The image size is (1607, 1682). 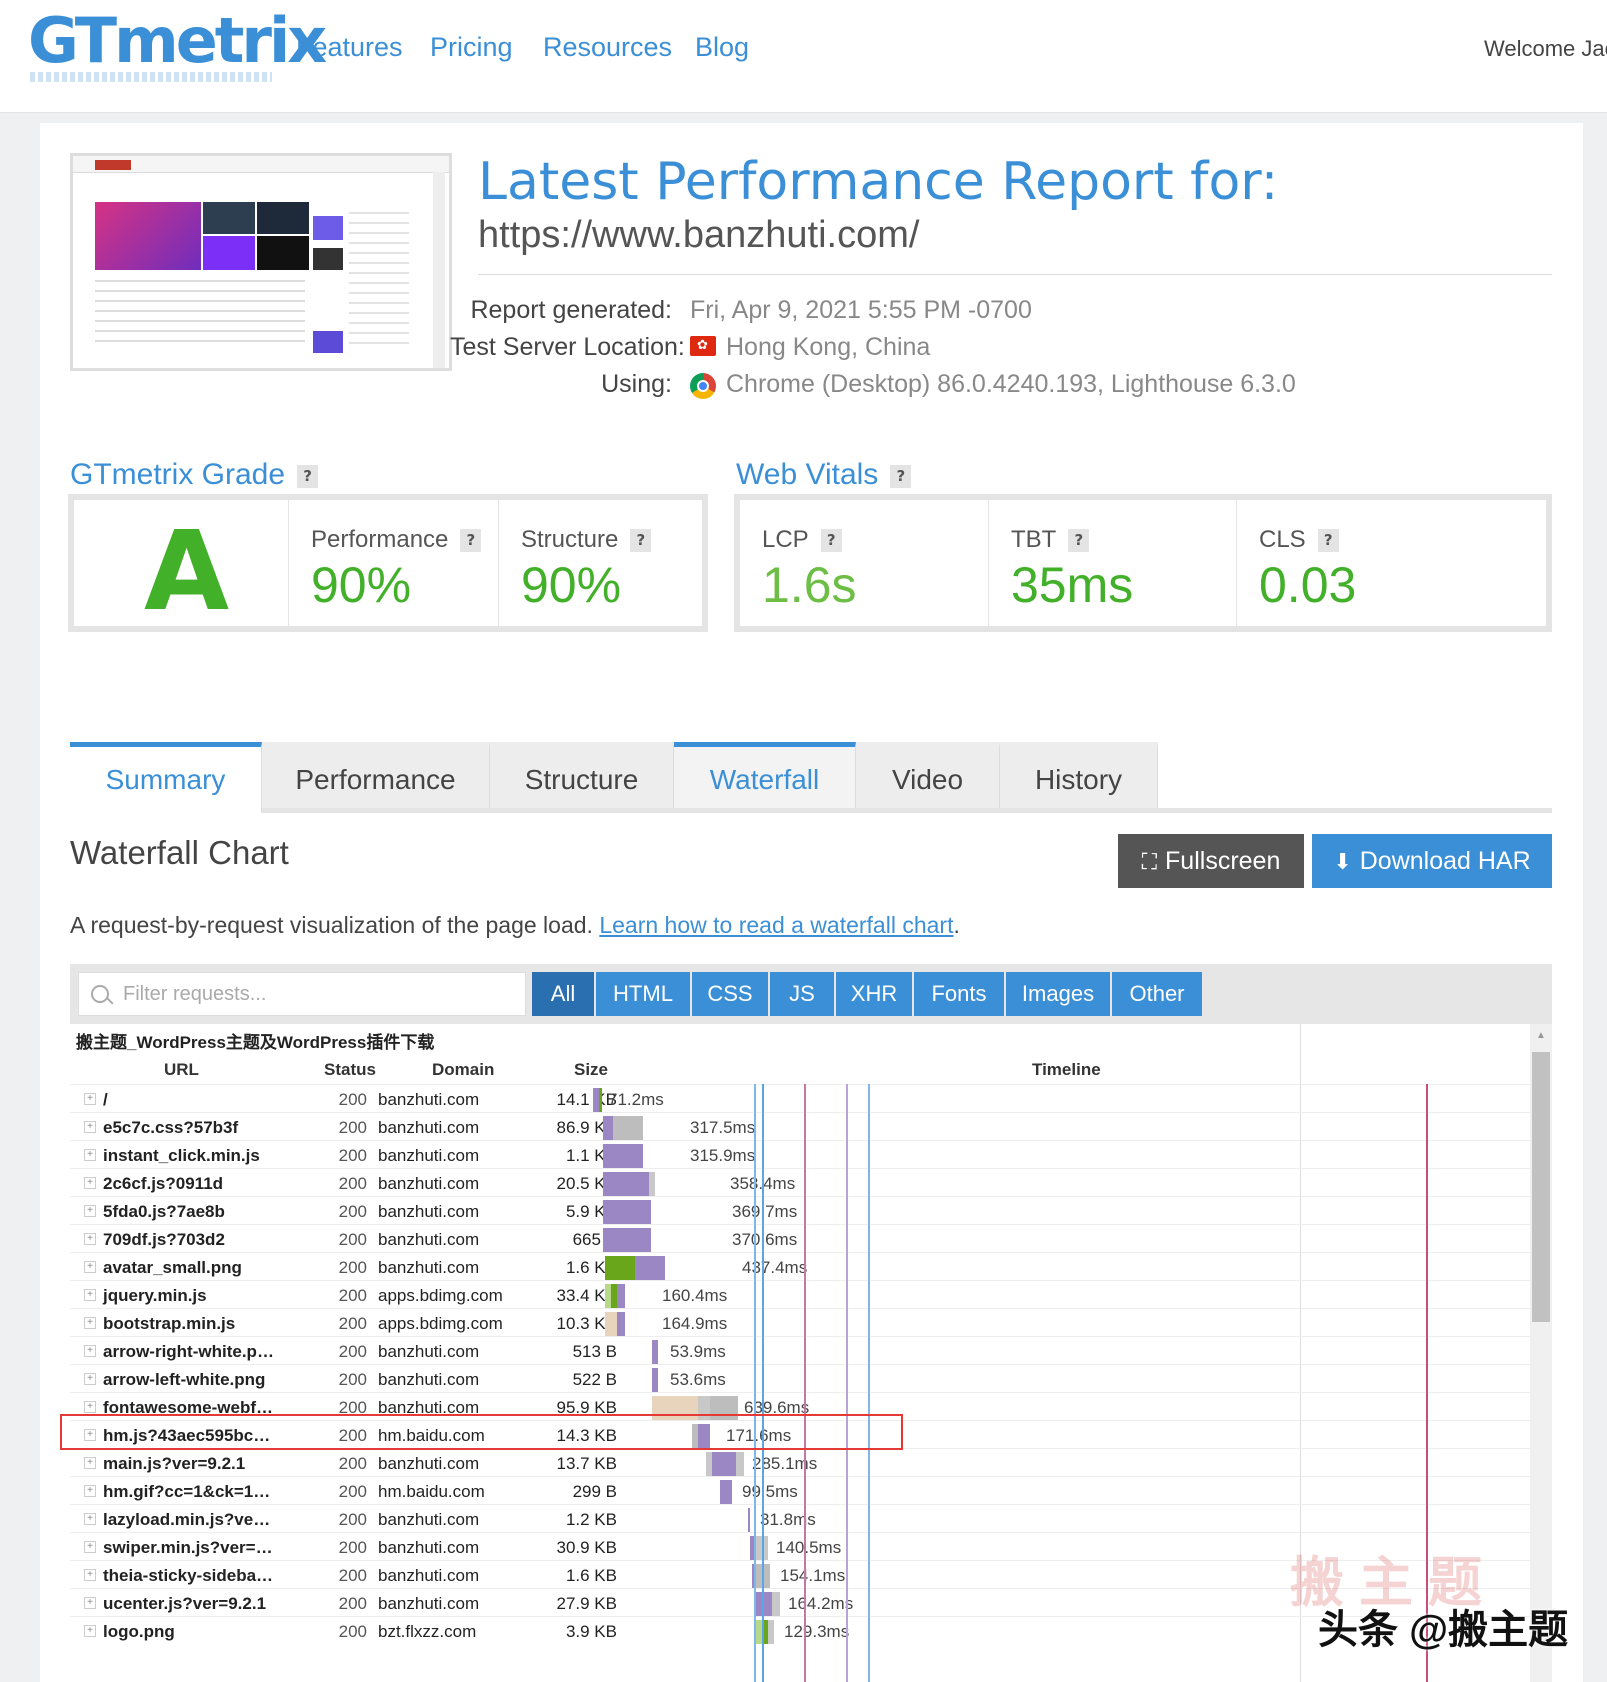 I want to click on request-status: 200, so click(x=352, y=1407).